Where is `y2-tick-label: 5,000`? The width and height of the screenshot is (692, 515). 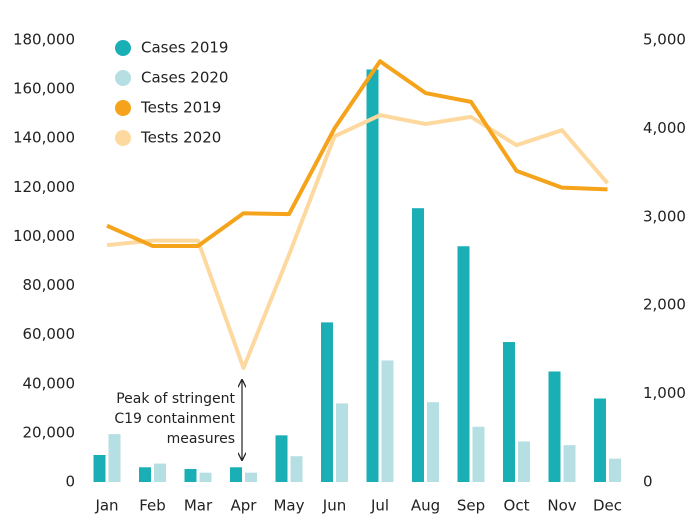 y2-tick-label: 5,000 is located at coordinates (664, 40).